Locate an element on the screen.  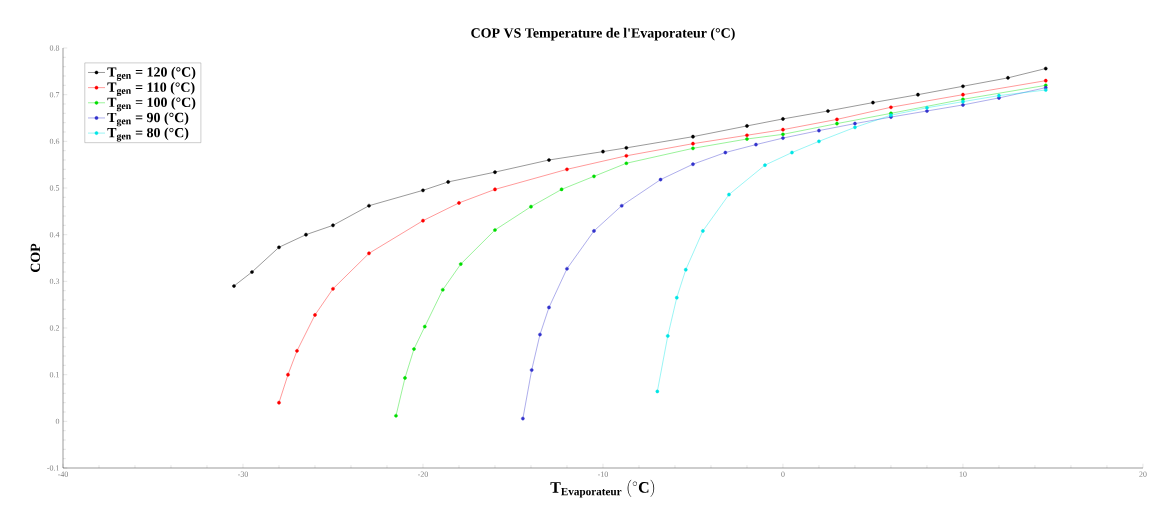
y-axis-title: COP is located at coordinates (35, 258).